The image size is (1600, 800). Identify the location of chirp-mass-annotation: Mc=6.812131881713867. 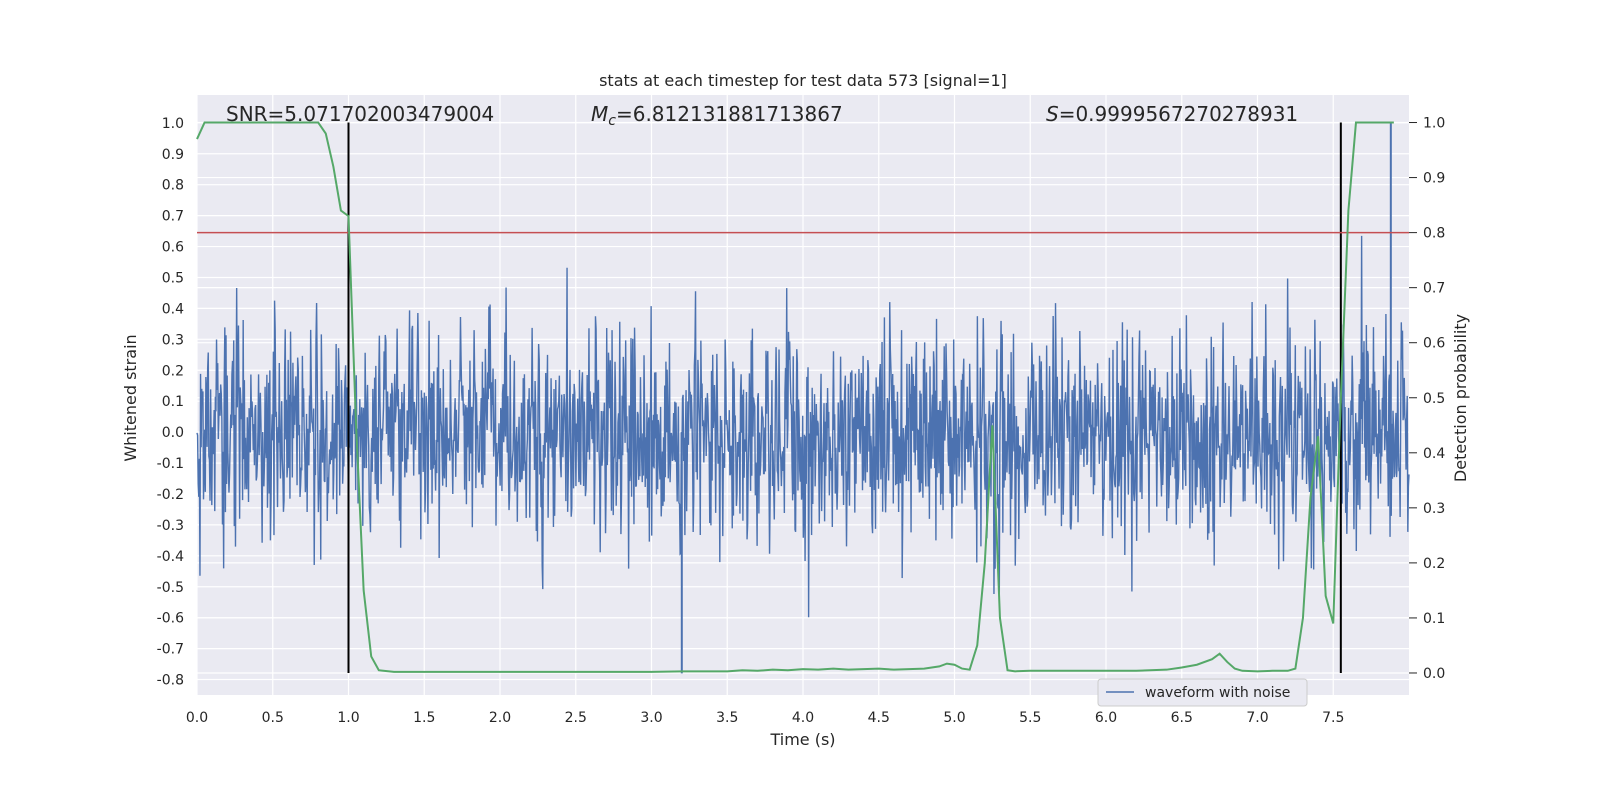
(717, 115).